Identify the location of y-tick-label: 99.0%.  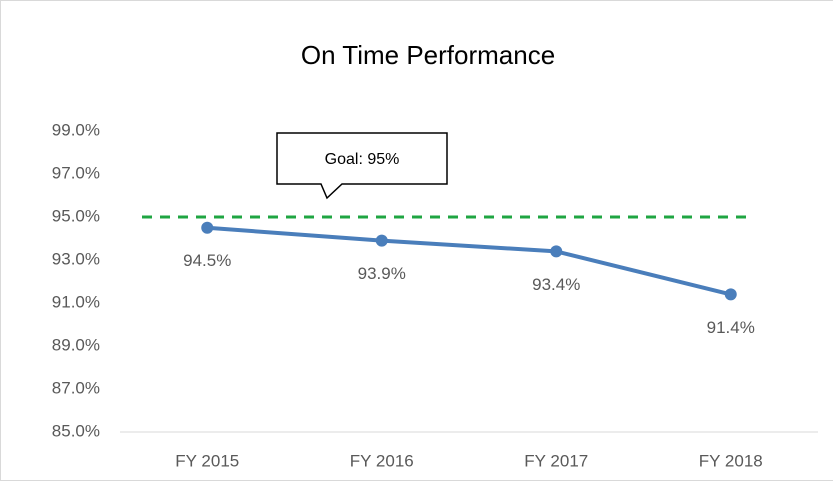
(76, 129).